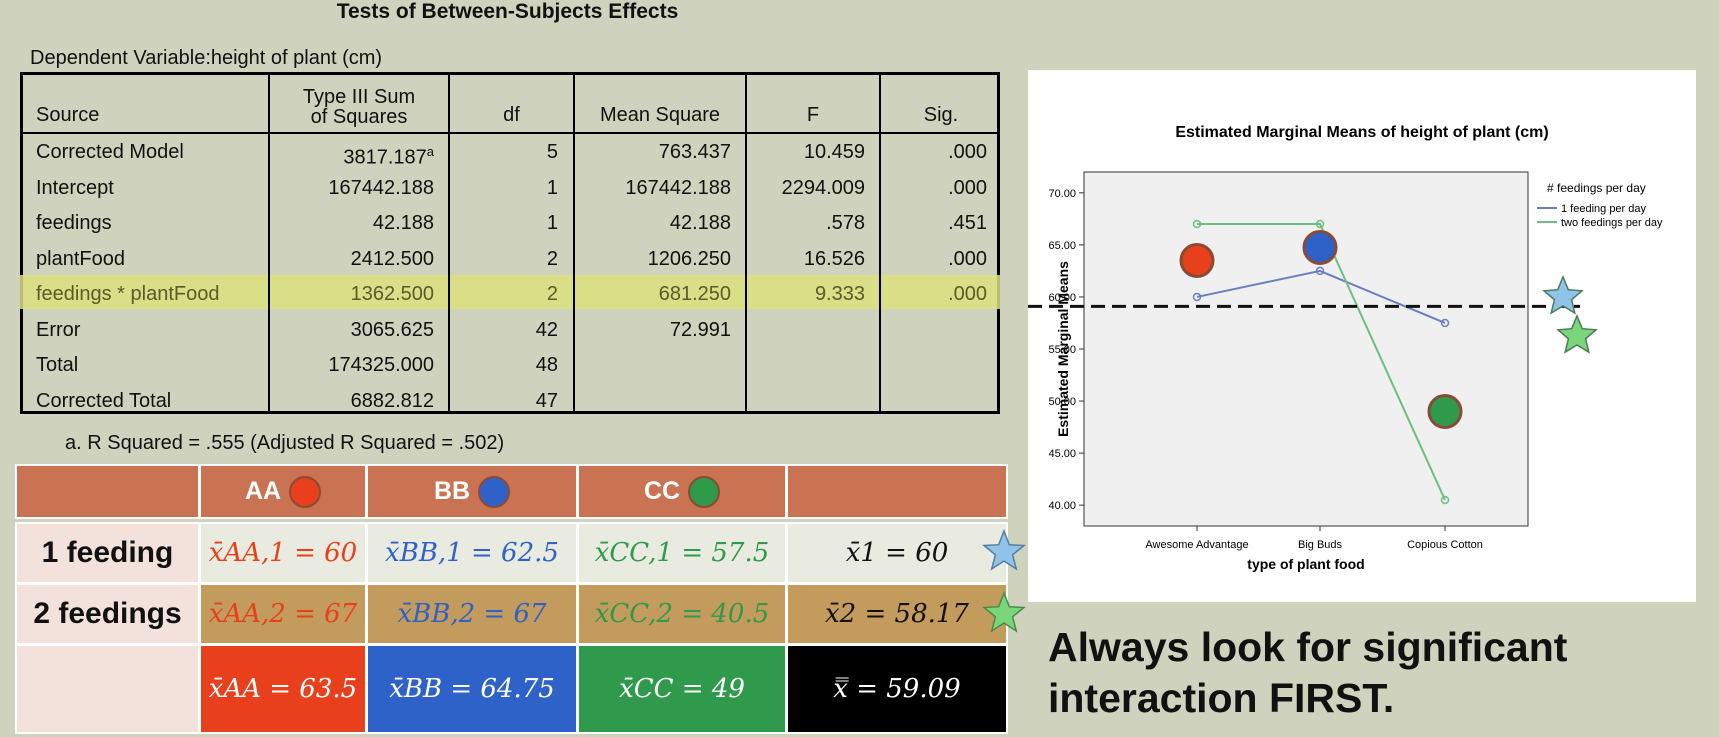 This screenshot has height=737, width=1719. I want to click on y-tick-label-6: 70.00, so click(1062, 194).